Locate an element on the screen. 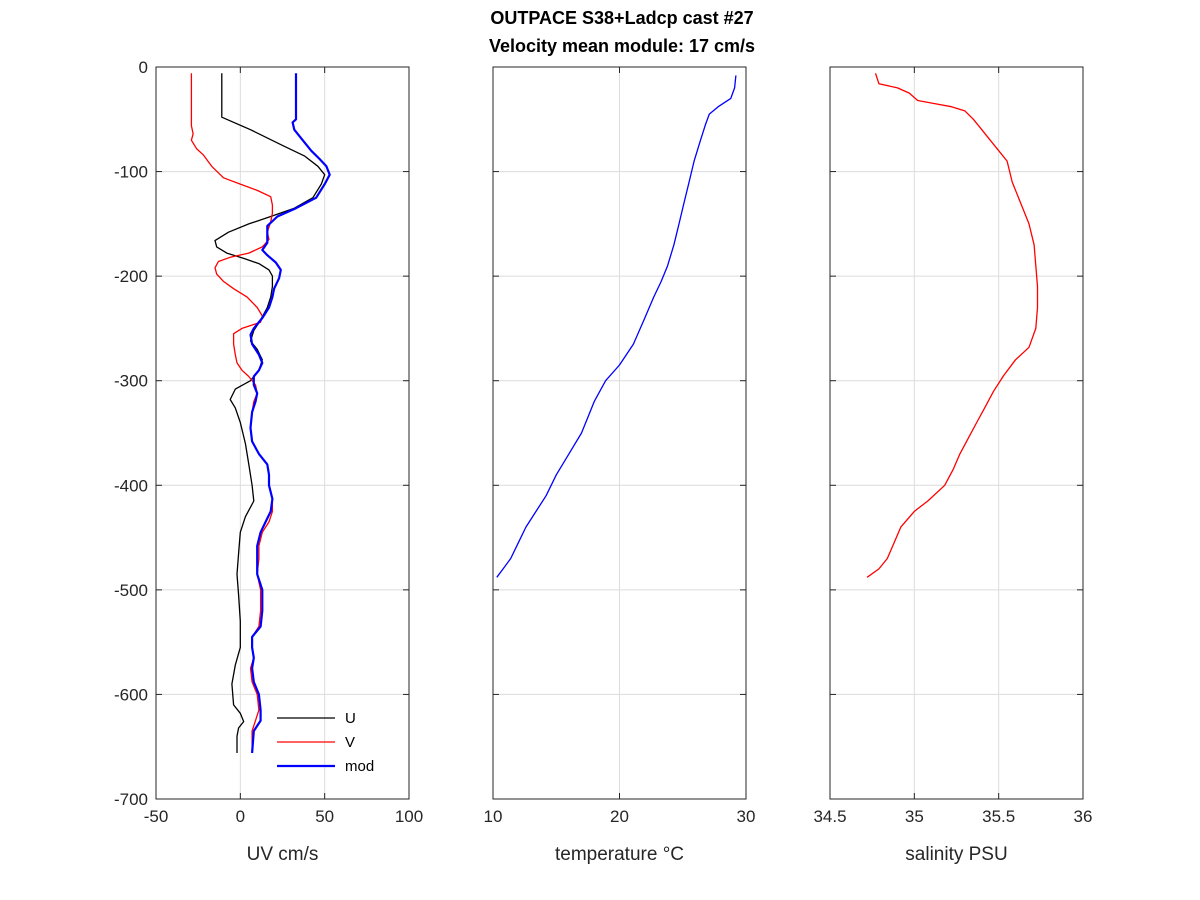  x-tick-label: 30 is located at coordinates (746, 816).